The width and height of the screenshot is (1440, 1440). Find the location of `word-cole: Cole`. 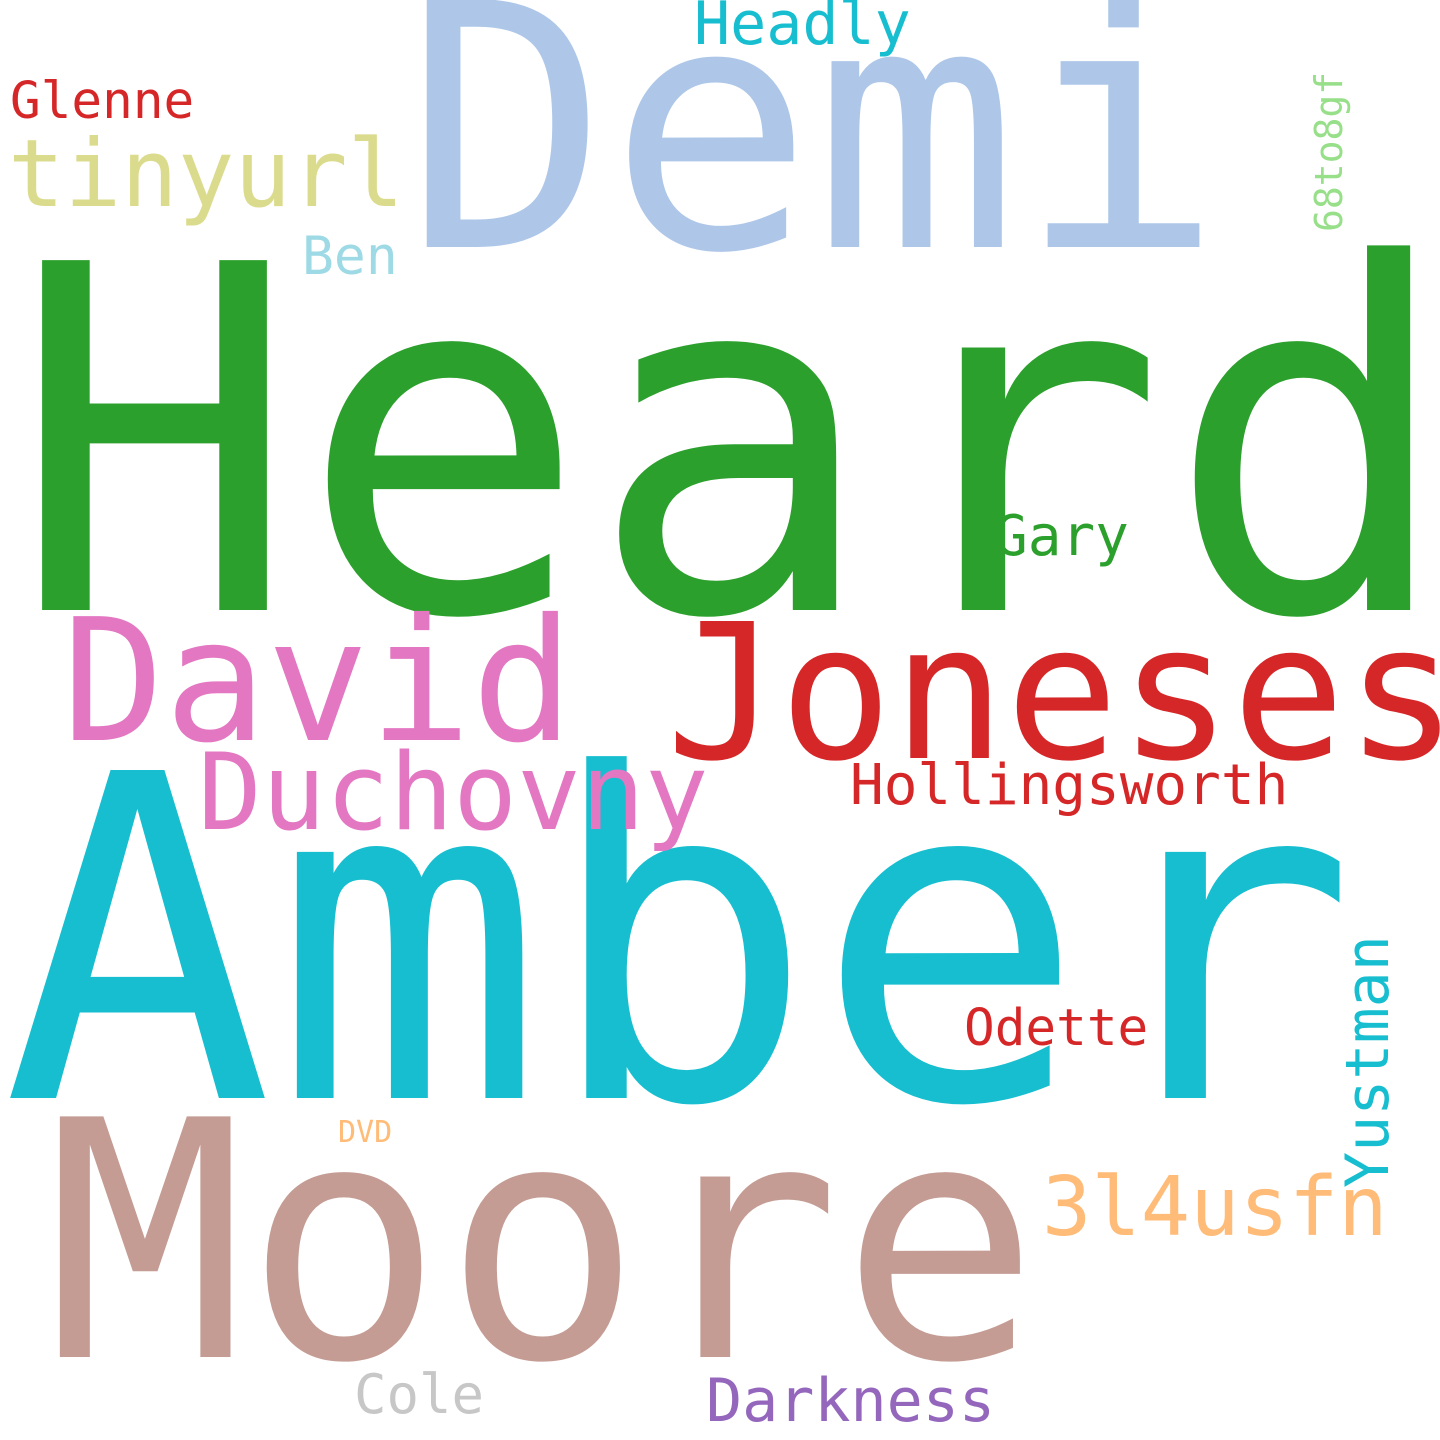

word-cole: Cole is located at coordinates (419, 1394).